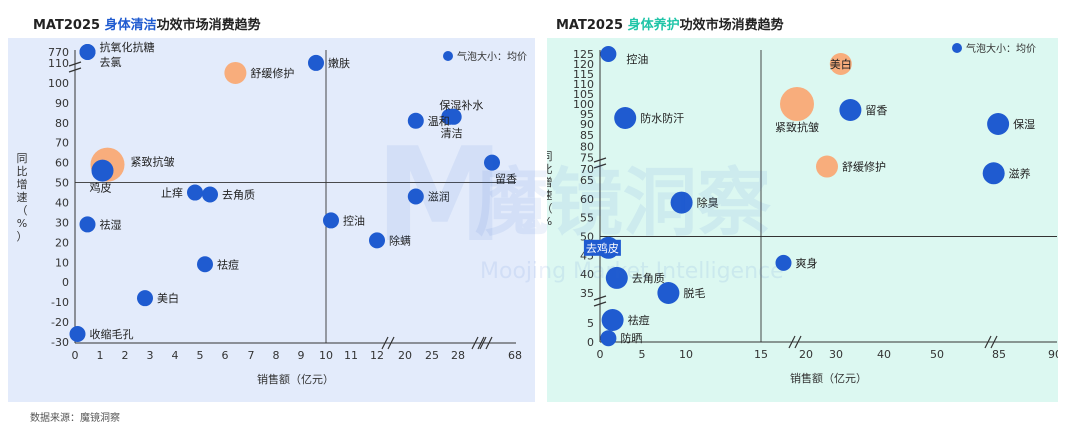 This screenshot has height=435, width=1080. Describe the element at coordinates (60, 322) in the screenshot. I see `y-tick-label: -20` at that location.